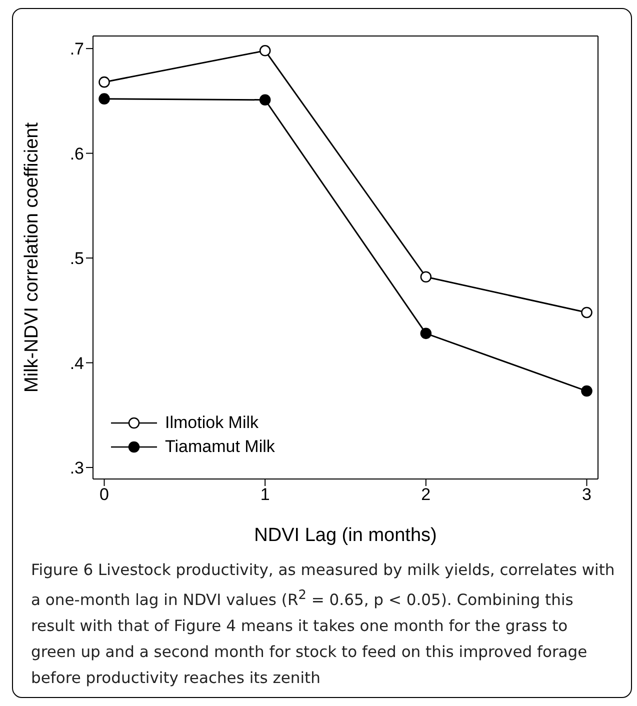 This screenshot has width=637, height=706. What do you see at coordinates (345, 535) in the screenshot?
I see `x-axis-title: NDVI Lag (in months)` at bounding box center [345, 535].